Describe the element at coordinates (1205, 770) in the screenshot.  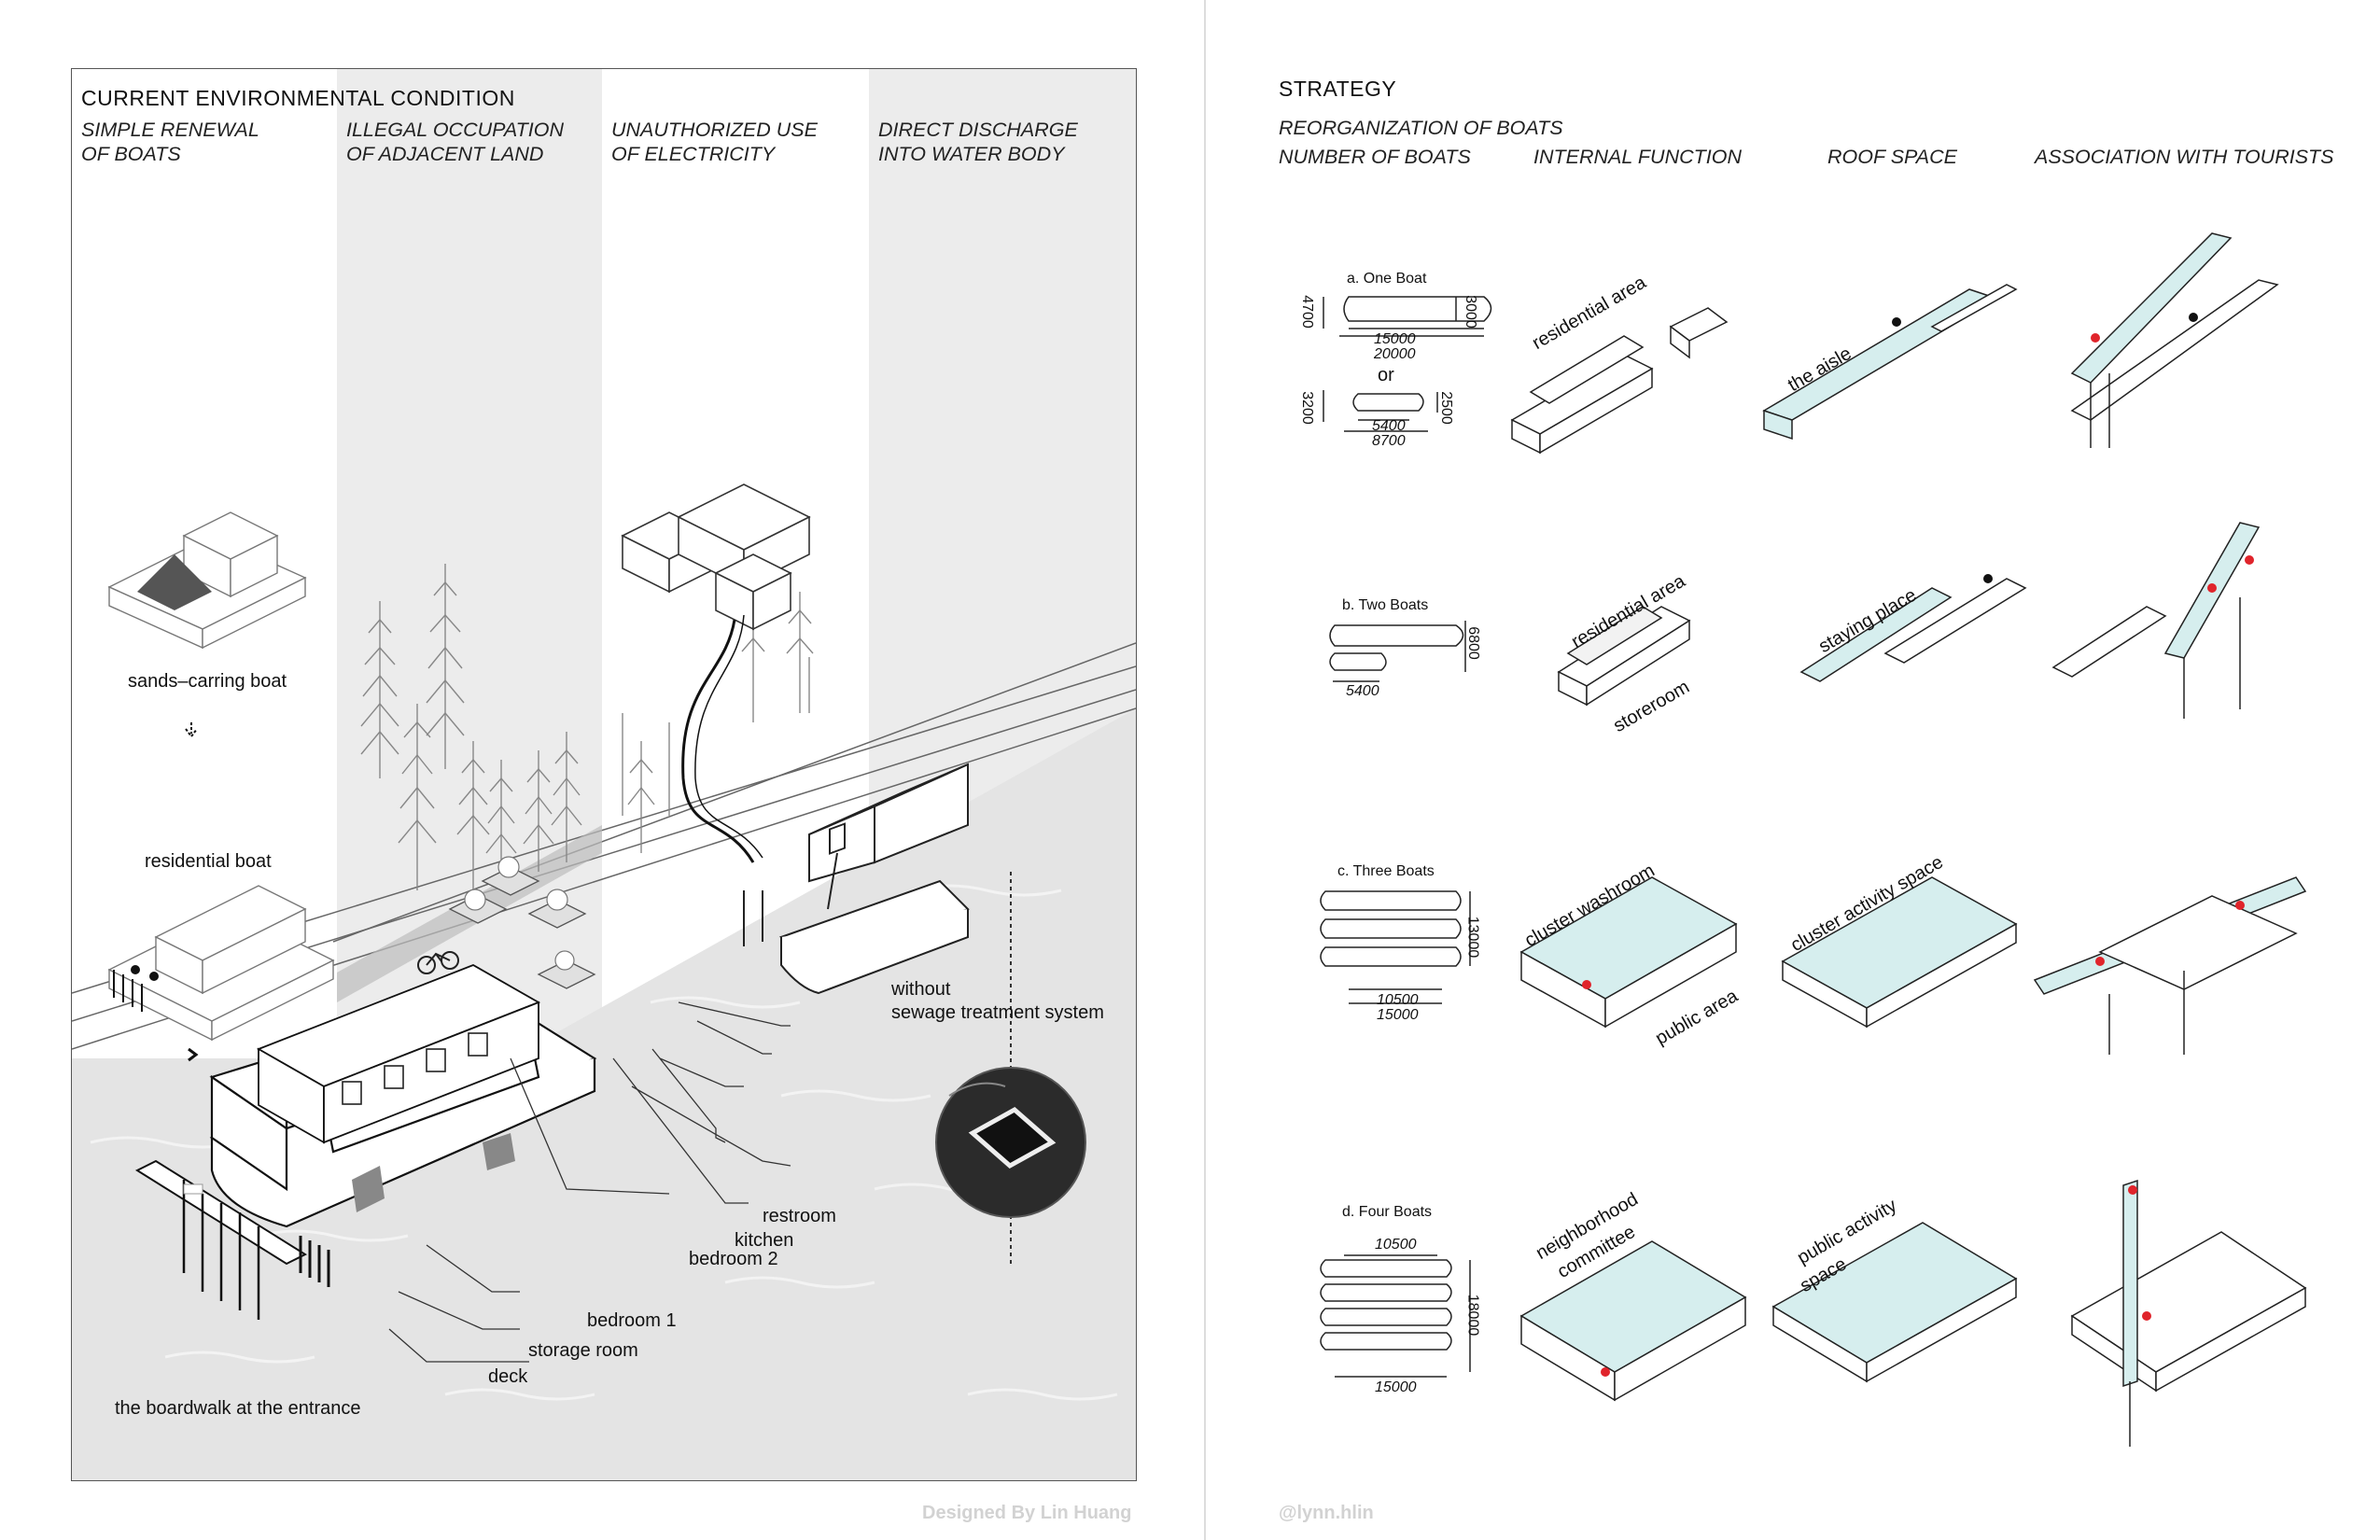
I see `page-divider` at that location.